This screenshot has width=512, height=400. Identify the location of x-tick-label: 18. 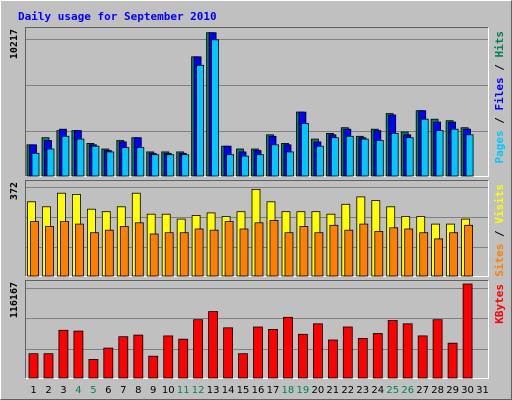
(288, 390).